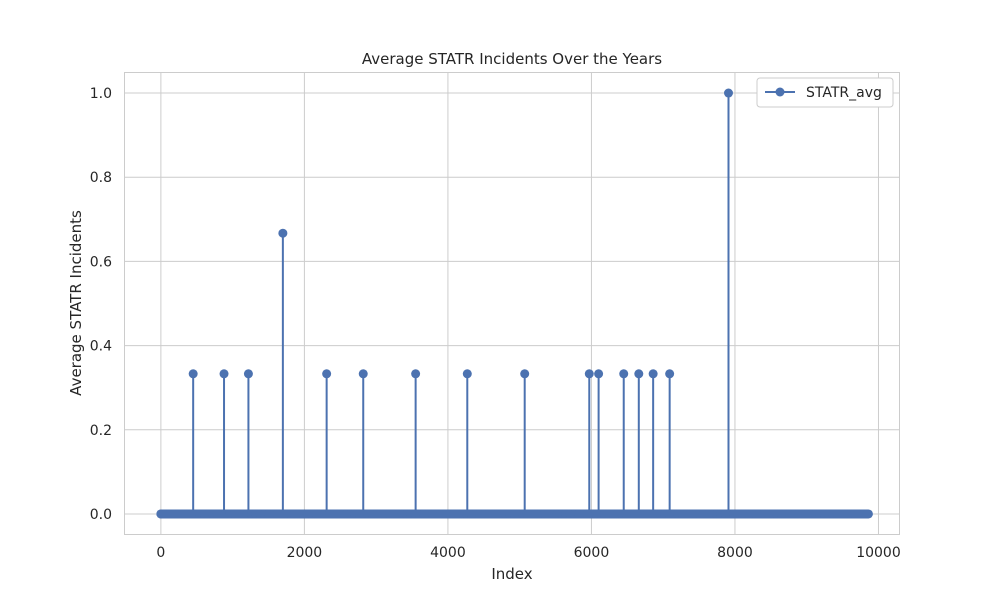  Describe the element at coordinates (160, 553) in the screenshot. I see `x-tick-label: 0` at that location.